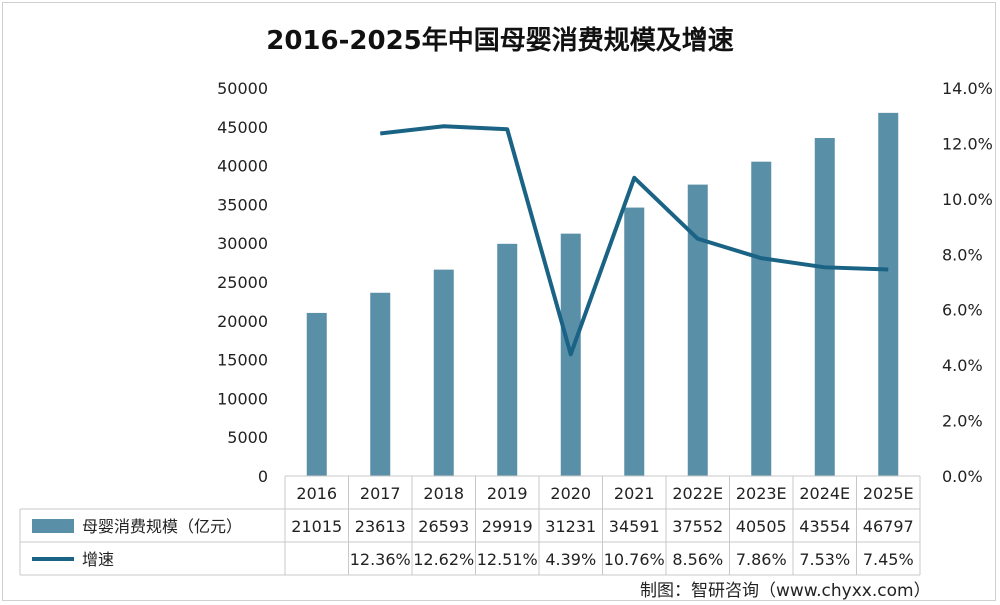 This screenshot has width=1000, height=605. I want to click on y-right-tick-label: 12.0%, so click(967, 143).